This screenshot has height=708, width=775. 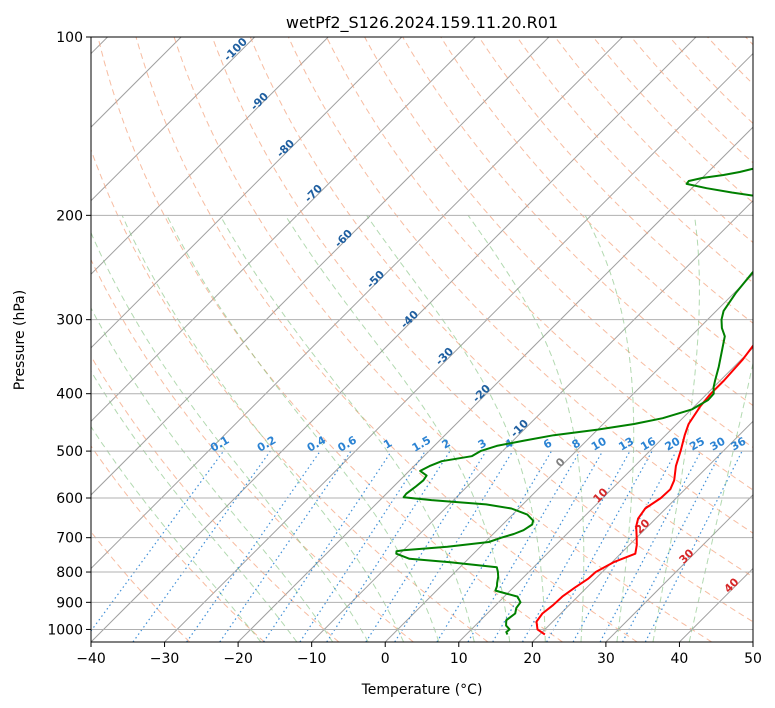 I want to click on y-tick-label: 700, so click(x=69, y=539).